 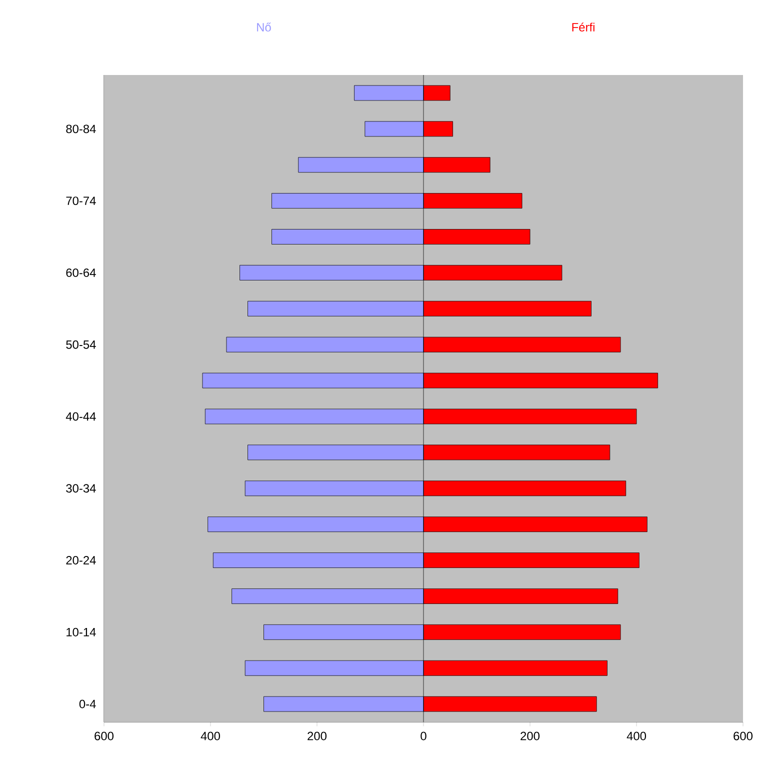 I want to click on y-tick-label: 40-44, so click(x=81, y=416).